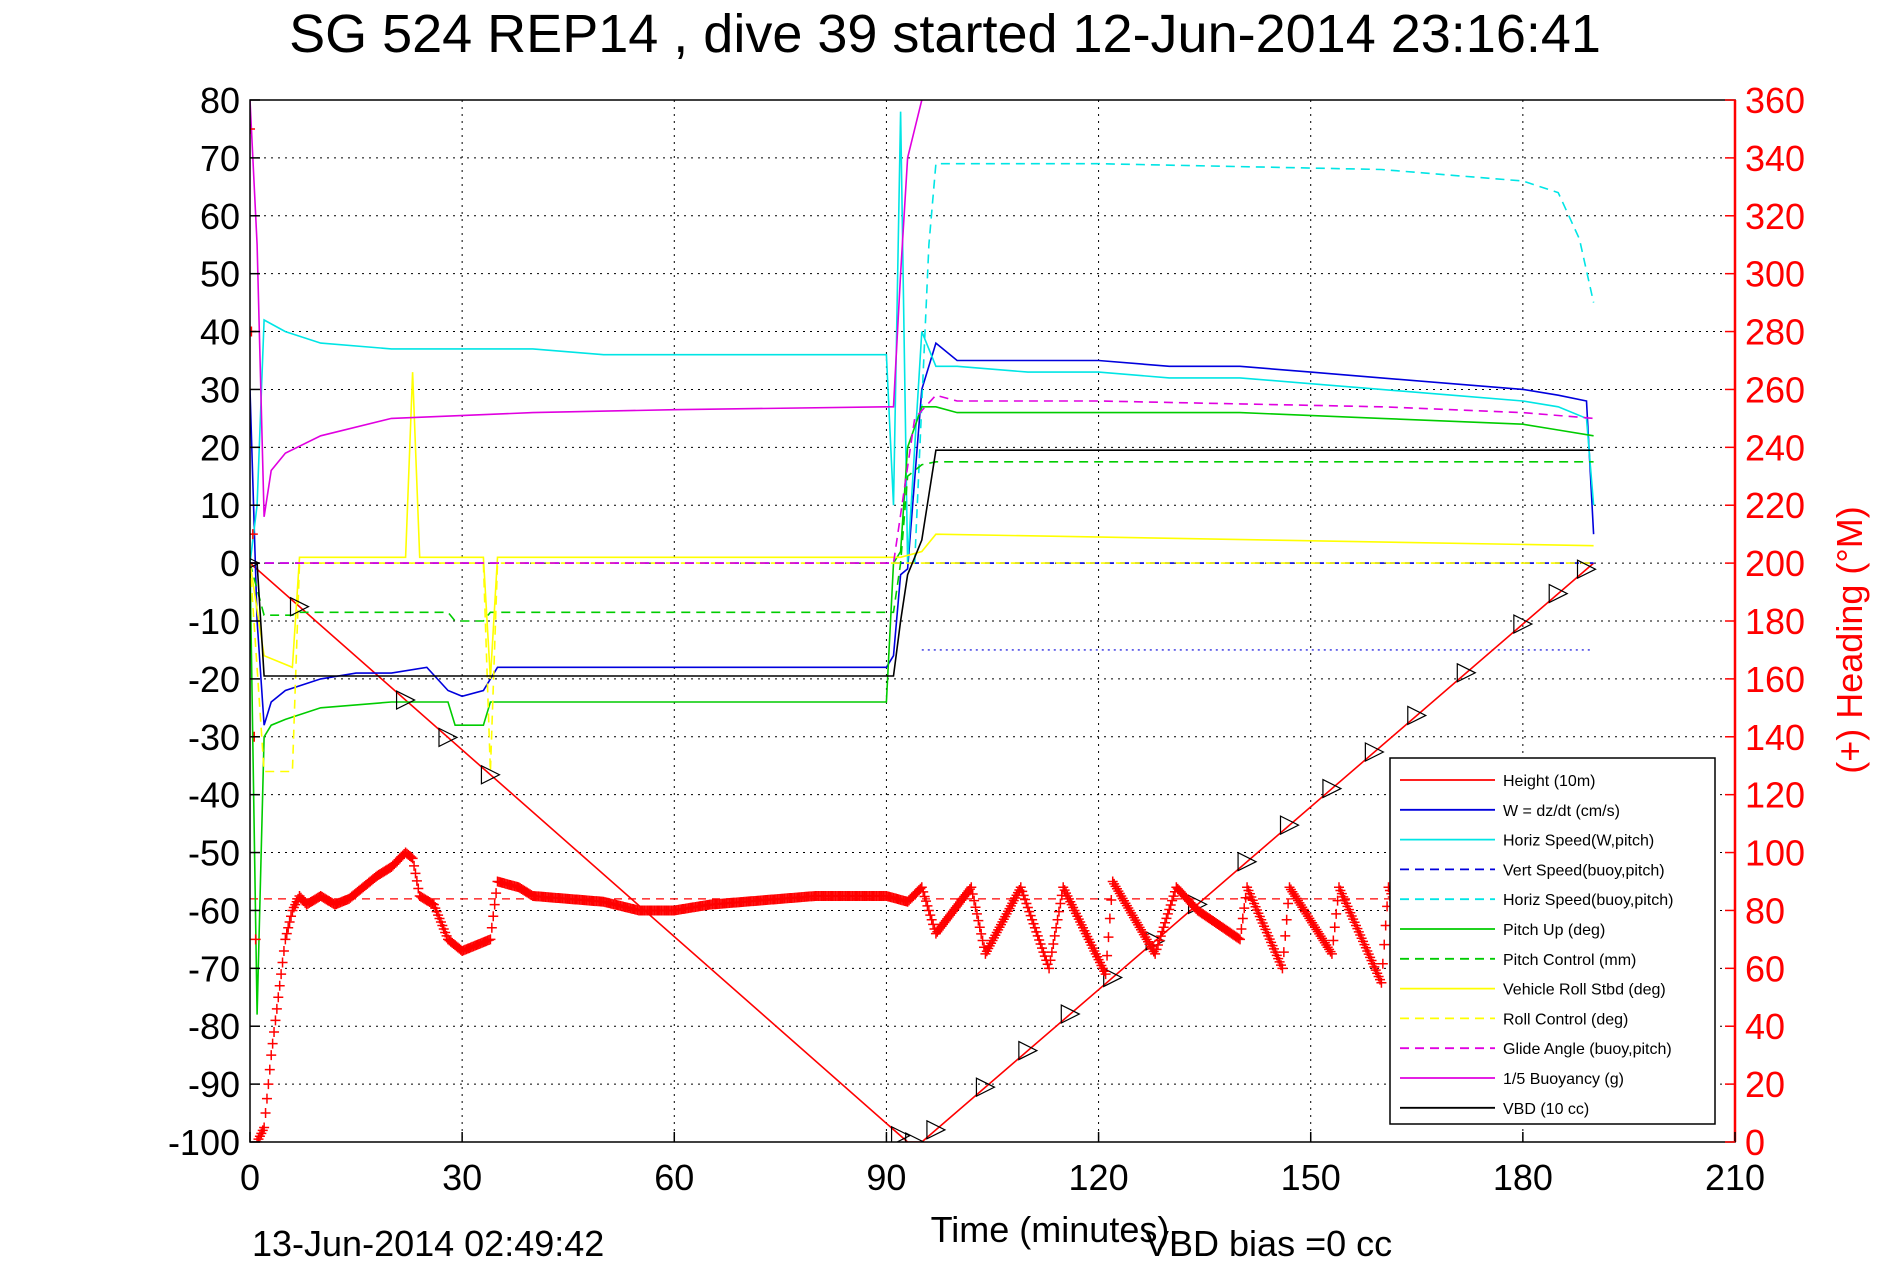 Image resolution: width=1891 pixels, height=1262 pixels. I want to click on y-tick-label: -20, so click(214, 679).